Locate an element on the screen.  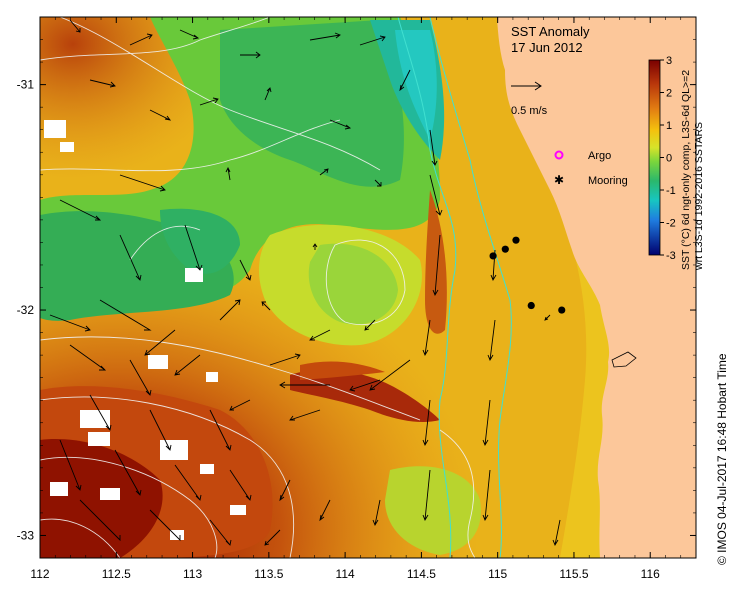
colorbar-tick-label: 1 is located at coordinates (669, 126).